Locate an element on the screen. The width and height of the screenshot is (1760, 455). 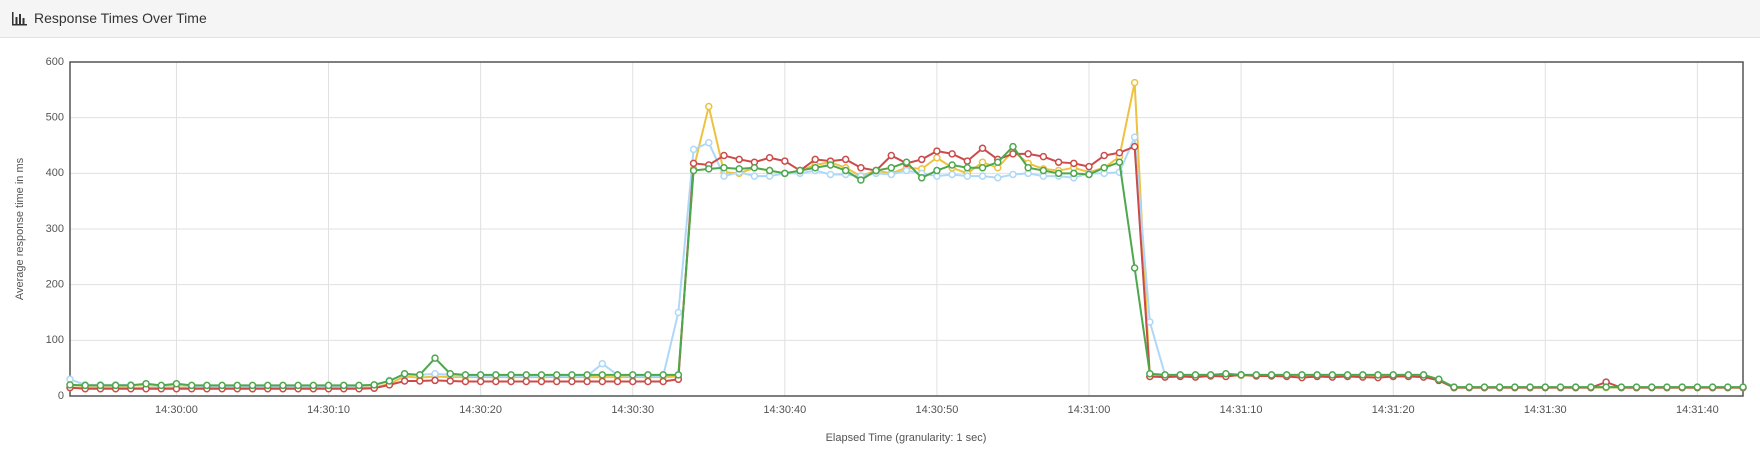
y-tick-label: 100 is located at coordinates (55, 340).